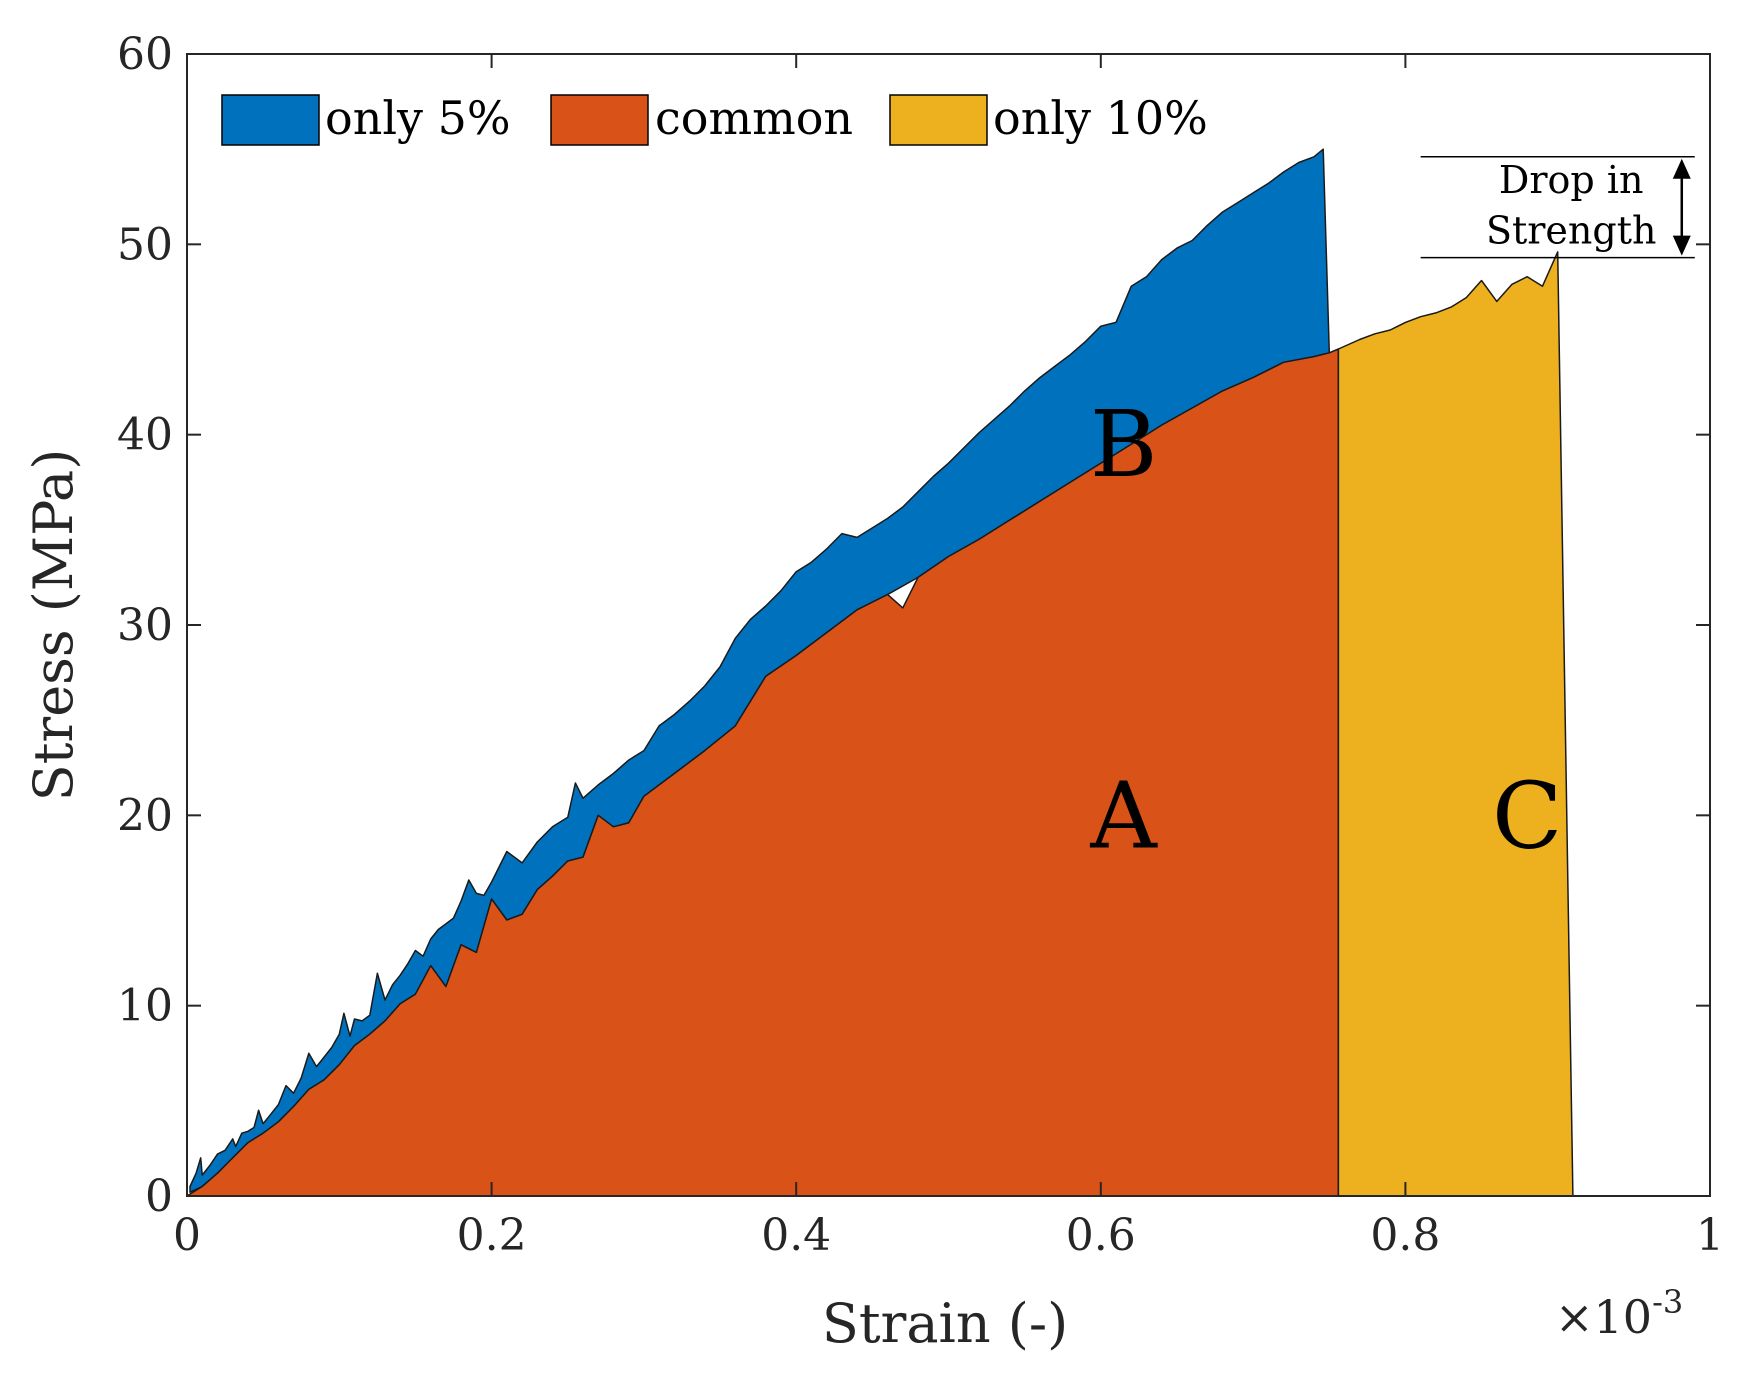  Describe the element at coordinates (1571, 231) in the screenshot. I see `annotation-text-line2: Strength` at that location.